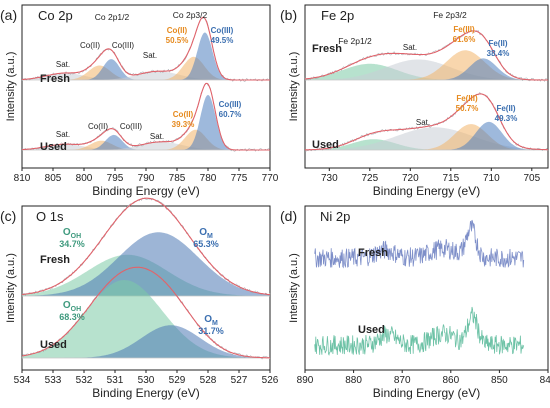 Image resolution: width=550 pixels, height=408 pixels. I want to click on doublet-annotation: Fe 2p3/2, so click(450, 15).